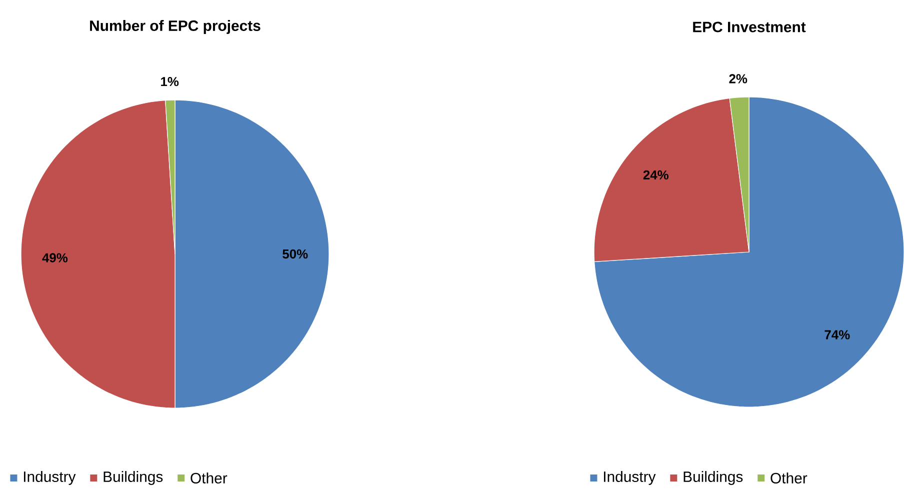  What do you see at coordinates (837, 335) in the screenshot?
I see `data-label: 74%` at bounding box center [837, 335].